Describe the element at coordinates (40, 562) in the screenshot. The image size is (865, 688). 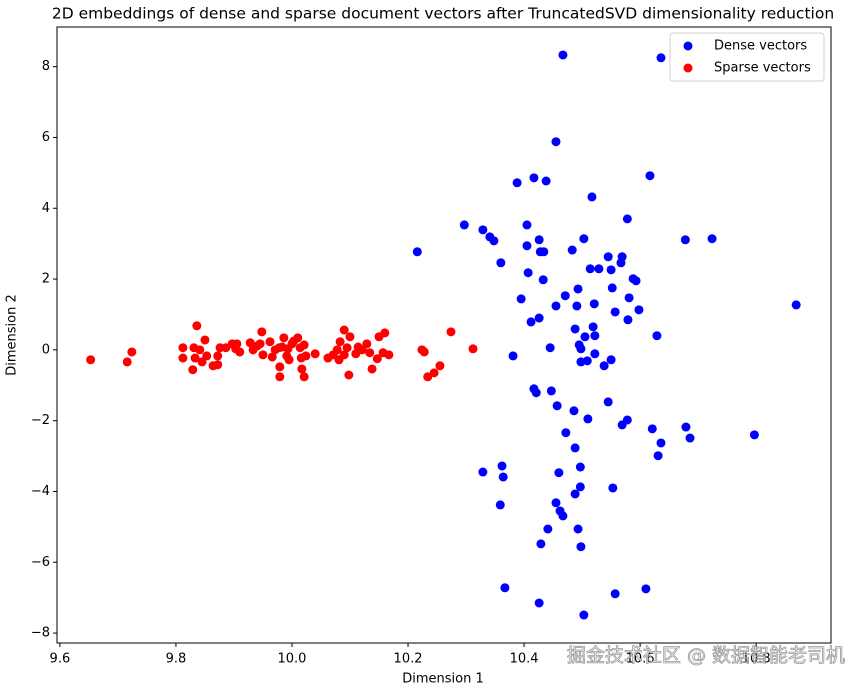
I see `y-tick-label: −6` at that location.